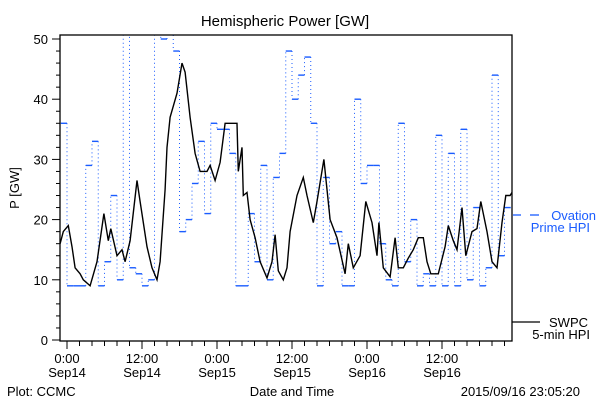 The image size is (600, 400). What do you see at coordinates (14, 188) in the screenshot?
I see `y-axis-label: P [GW]` at bounding box center [14, 188].